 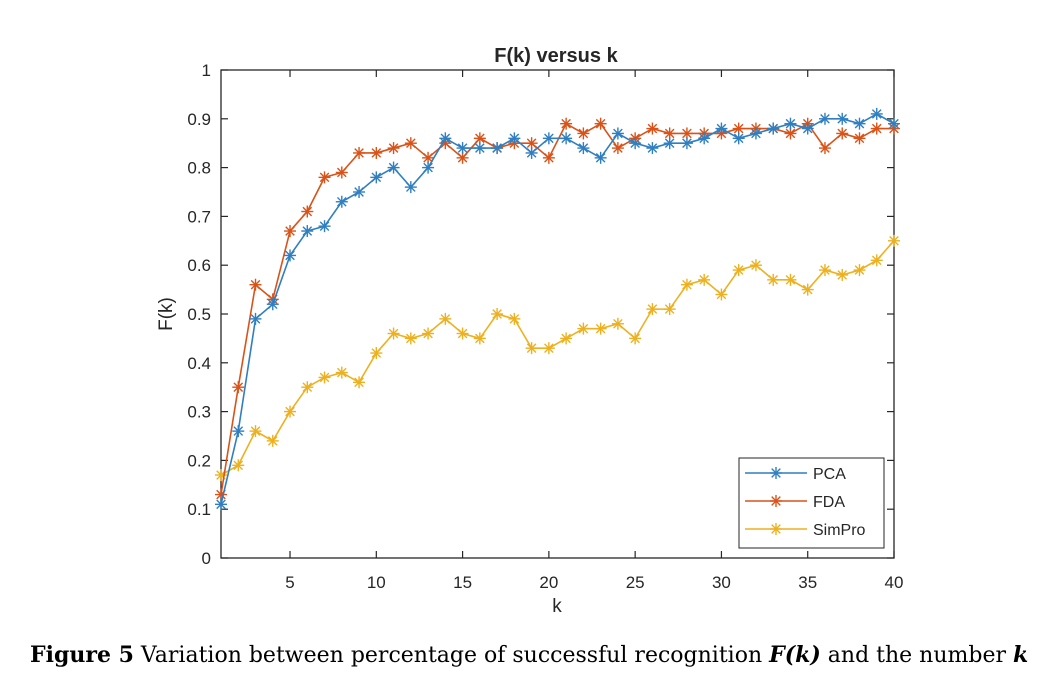 I want to click on x-tick-label: 15, so click(x=462, y=582).